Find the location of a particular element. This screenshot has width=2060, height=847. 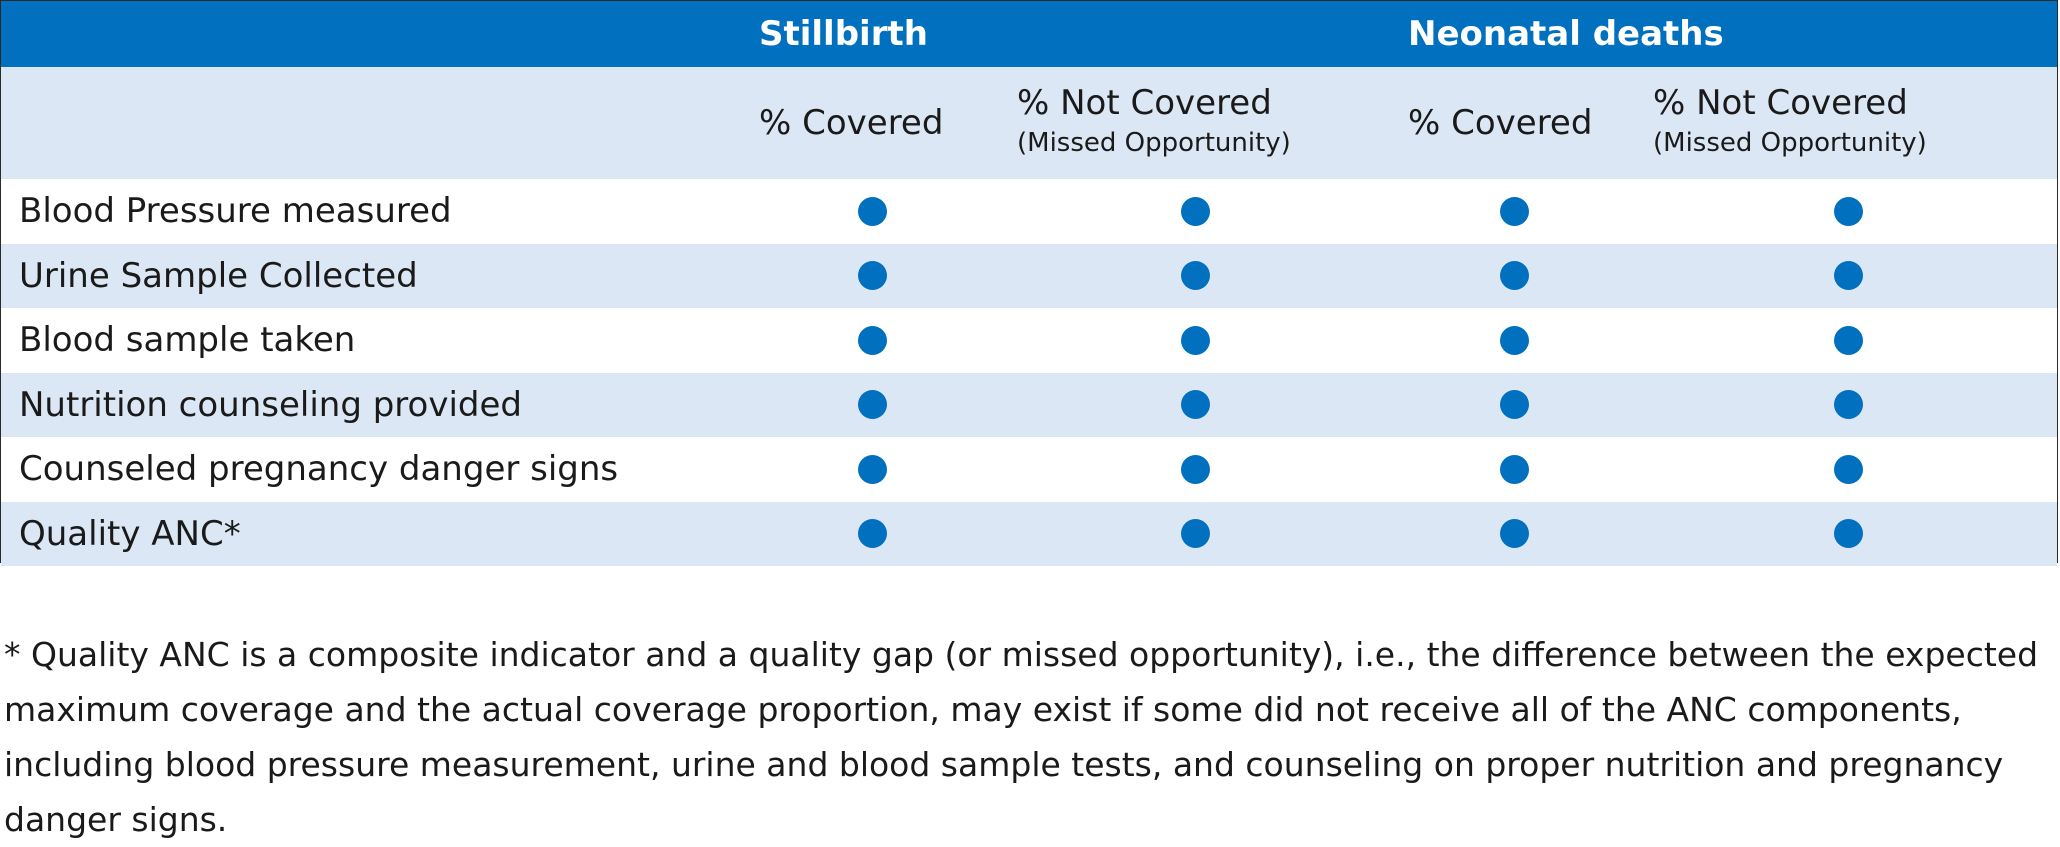

row-label: Urine Sample Collected is located at coordinates (218, 275).